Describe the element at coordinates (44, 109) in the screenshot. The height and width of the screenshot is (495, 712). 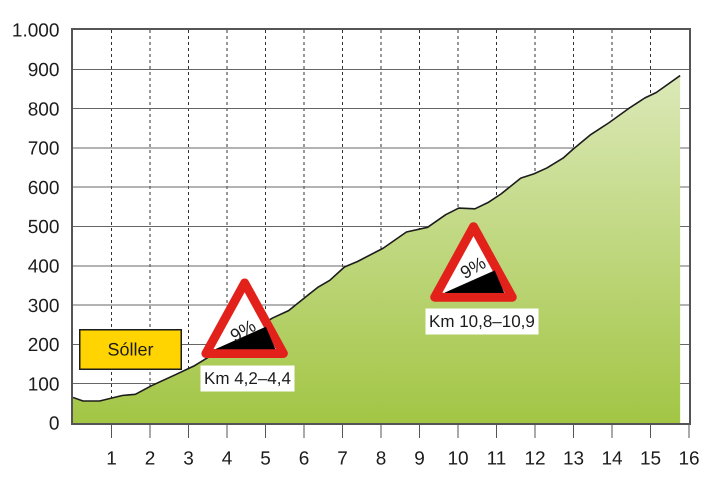
I see `y-tick-label: 800` at that location.